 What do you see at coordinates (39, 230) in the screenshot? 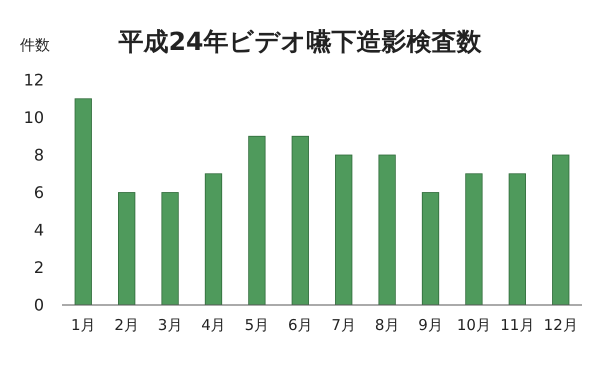
I see `y-tick-label: 4` at bounding box center [39, 230].